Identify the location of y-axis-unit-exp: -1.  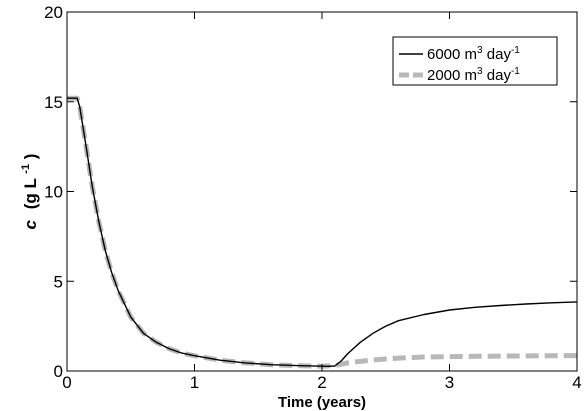
(26, 169).